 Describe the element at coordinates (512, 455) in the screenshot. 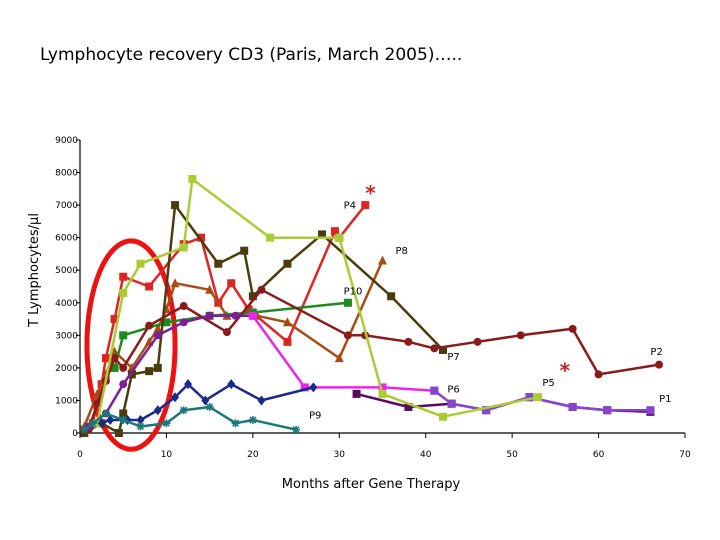

I see `x-tick-label: 50` at that location.